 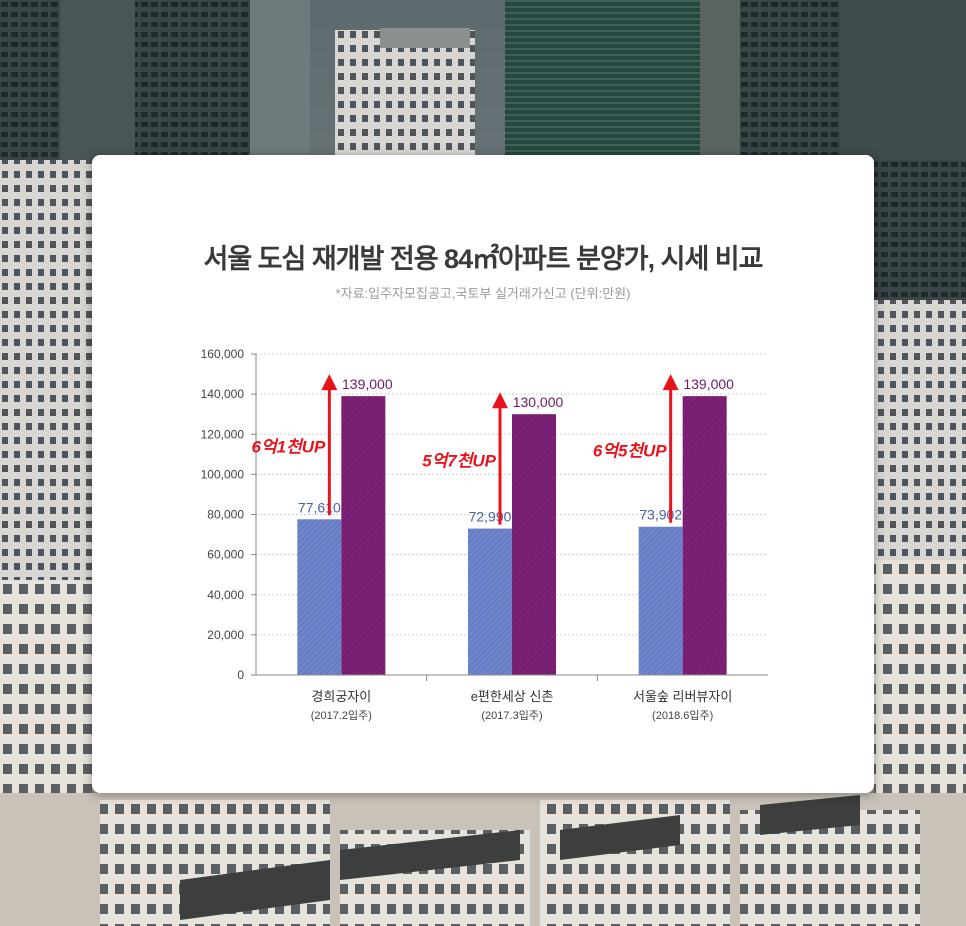 I want to click on y-tick-label: 40,000, so click(x=225, y=595).